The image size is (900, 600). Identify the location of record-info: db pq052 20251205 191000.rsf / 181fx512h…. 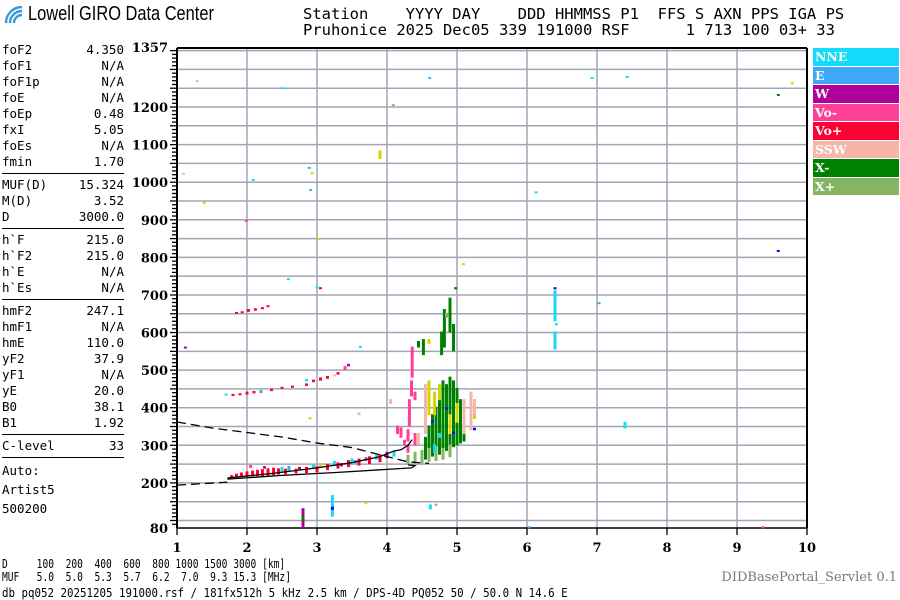
(285, 593).